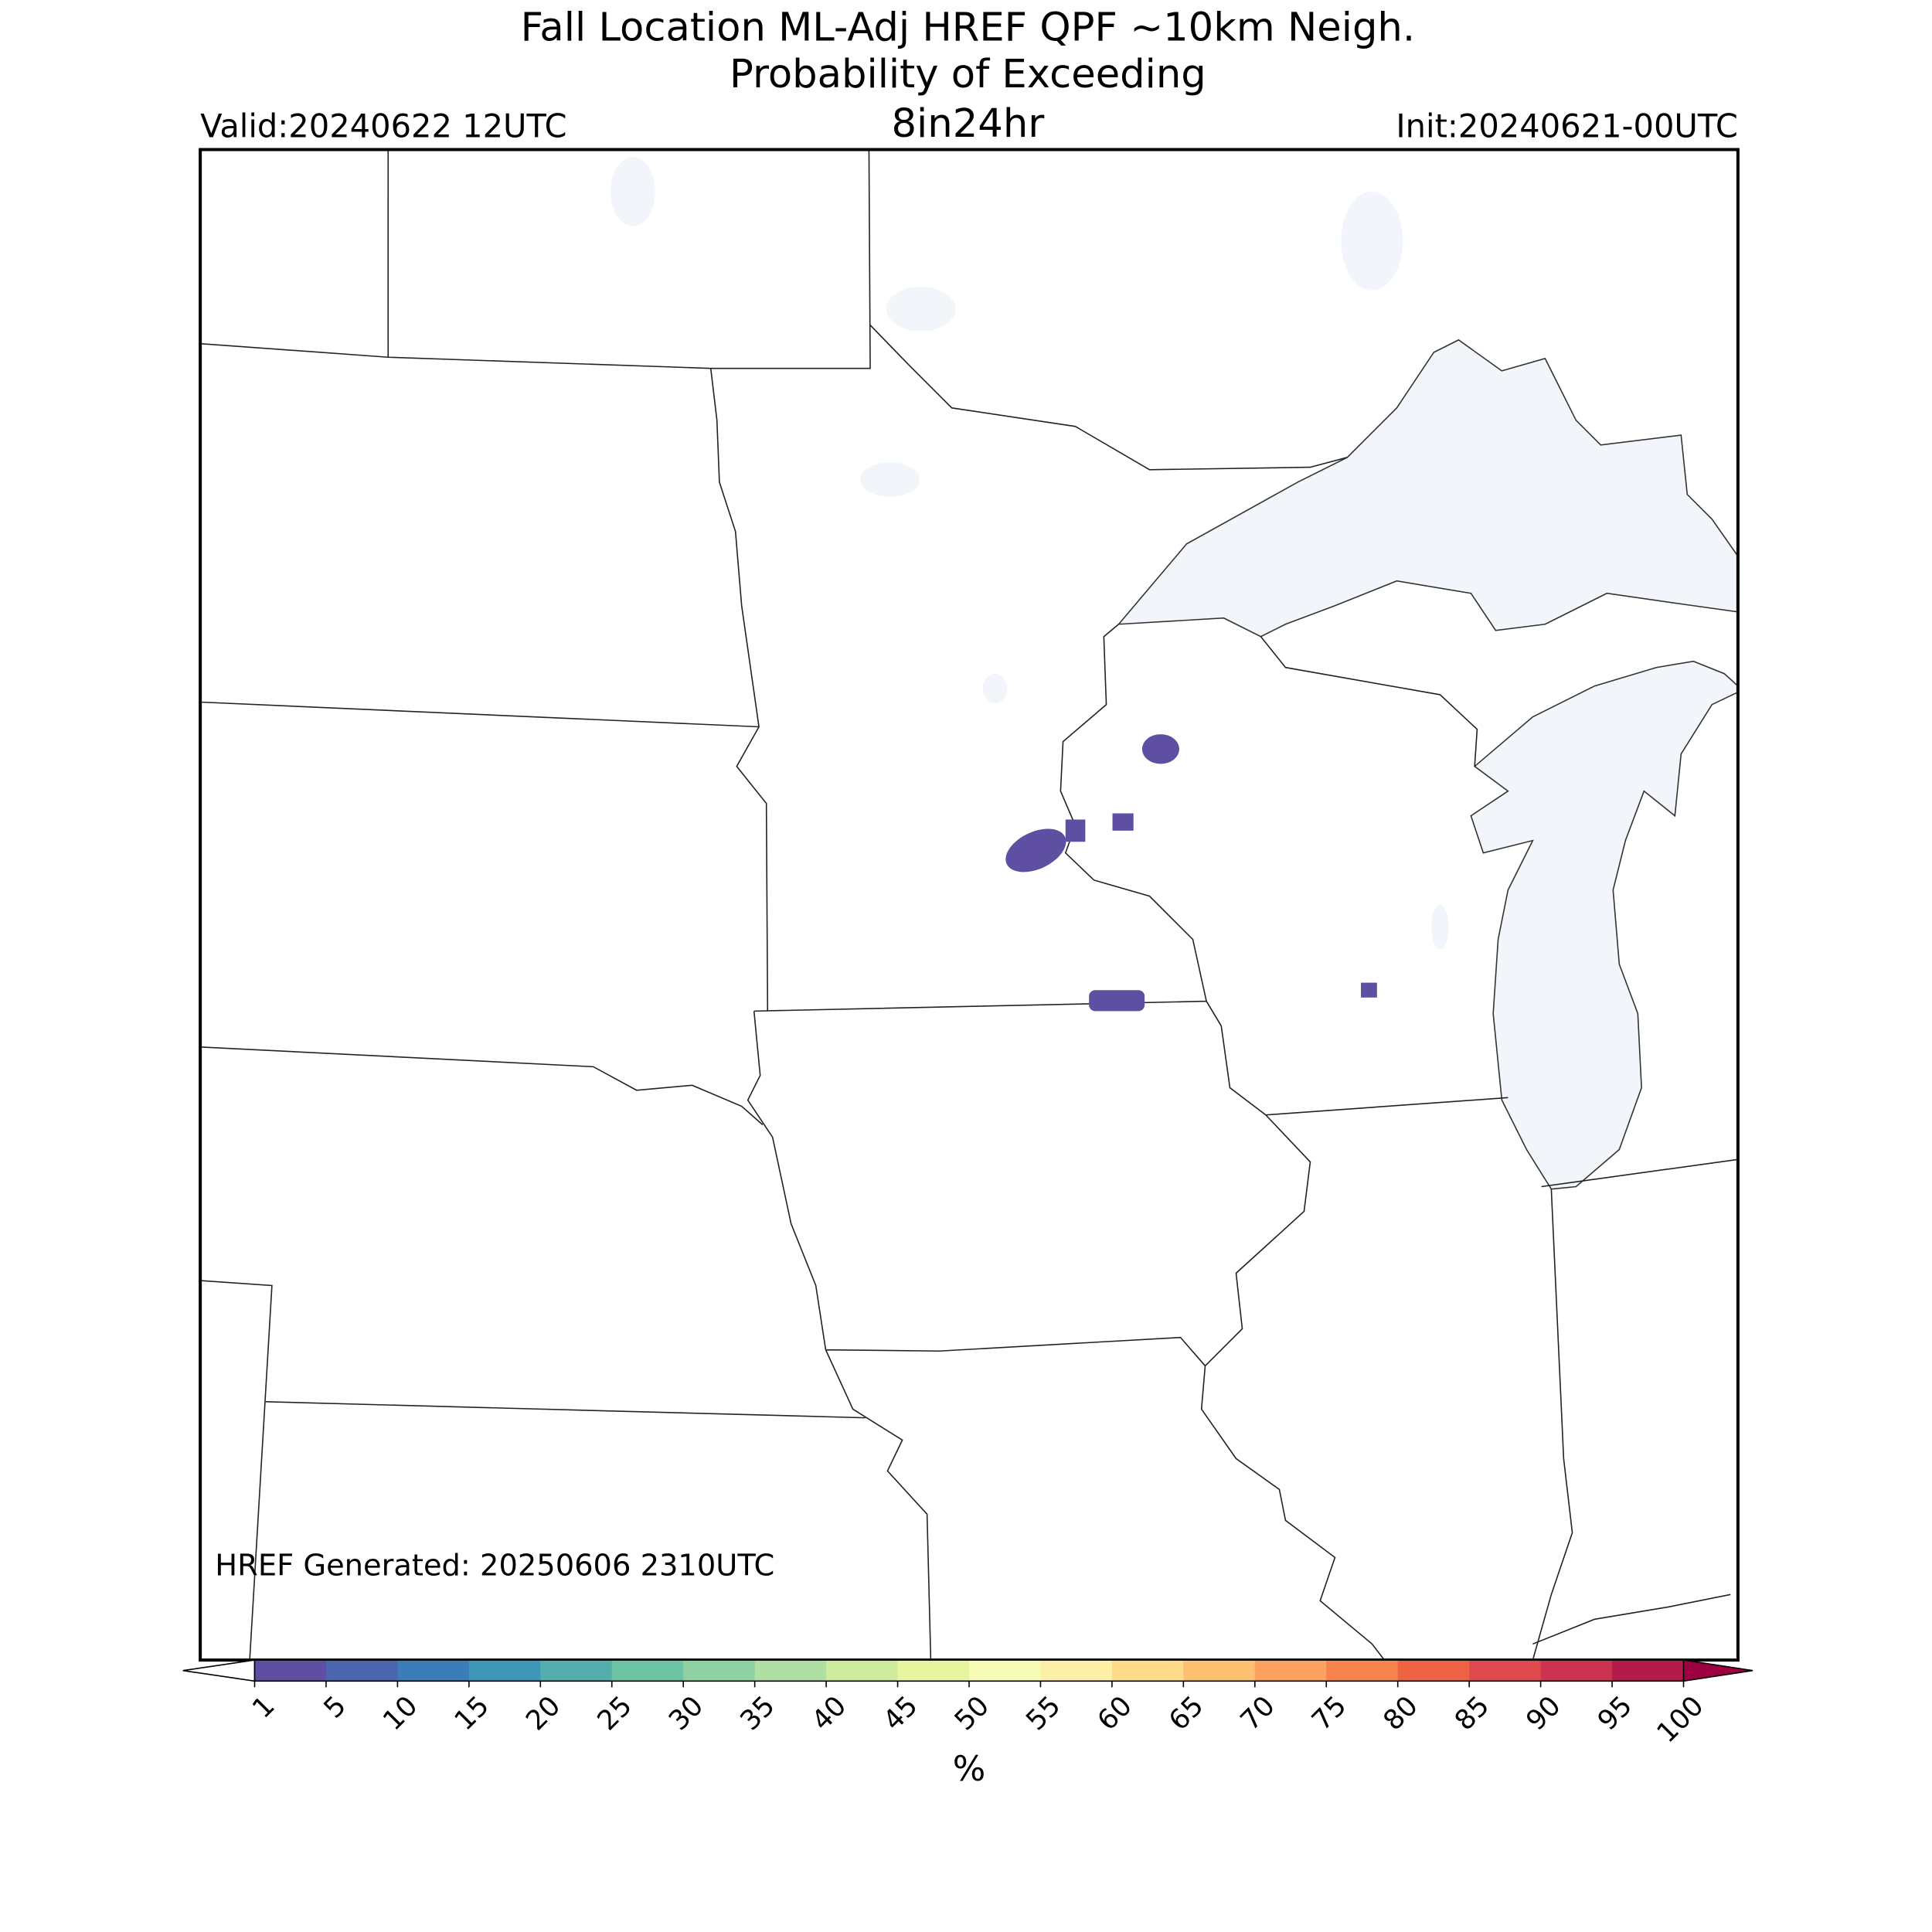  I want to click on colorbar-tick-label: 55, so click(1043, 1714).